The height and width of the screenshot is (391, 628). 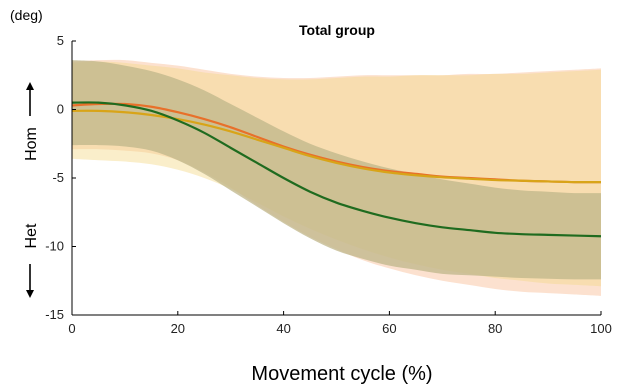 I want to click on ylabel-het: Het, so click(x=31, y=235).